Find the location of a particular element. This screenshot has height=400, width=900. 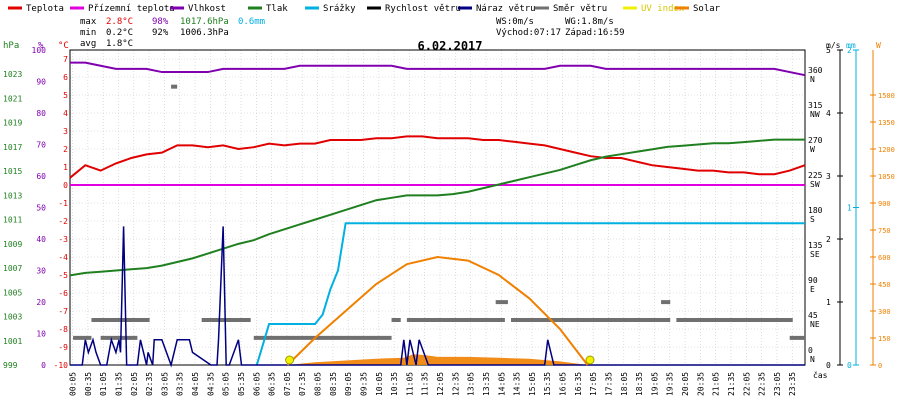

wind-dir-label: W is located at coordinates (812, 149).